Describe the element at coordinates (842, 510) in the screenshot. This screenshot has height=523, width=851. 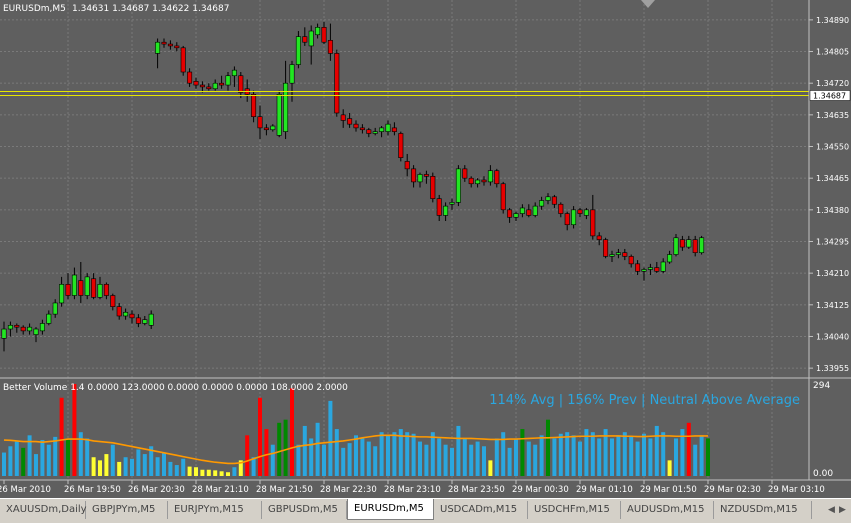
I see `tab-scroll-right-icon: ▶` at that location.